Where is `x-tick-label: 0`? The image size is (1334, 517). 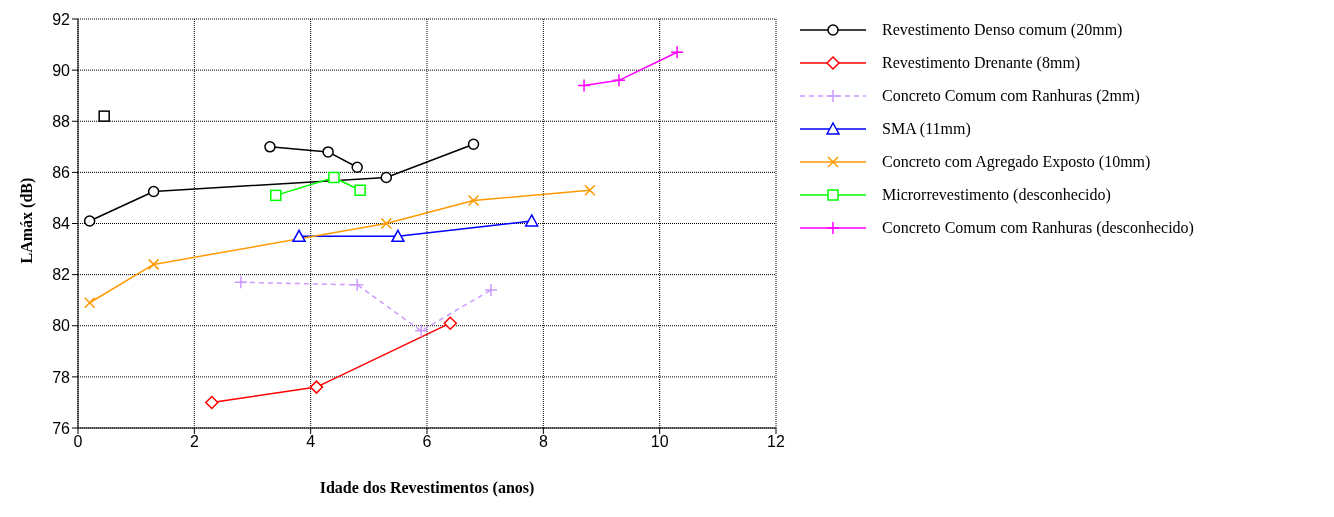
x-tick-label: 0 is located at coordinates (78, 442).